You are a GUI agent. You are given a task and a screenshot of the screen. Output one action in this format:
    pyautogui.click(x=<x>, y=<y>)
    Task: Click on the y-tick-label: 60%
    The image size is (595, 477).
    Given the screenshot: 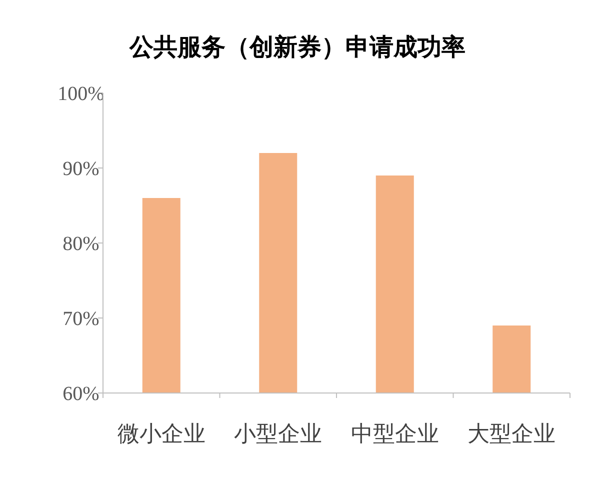 What is the action you would take?
    pyautogui.click(x=81, y=394)
    